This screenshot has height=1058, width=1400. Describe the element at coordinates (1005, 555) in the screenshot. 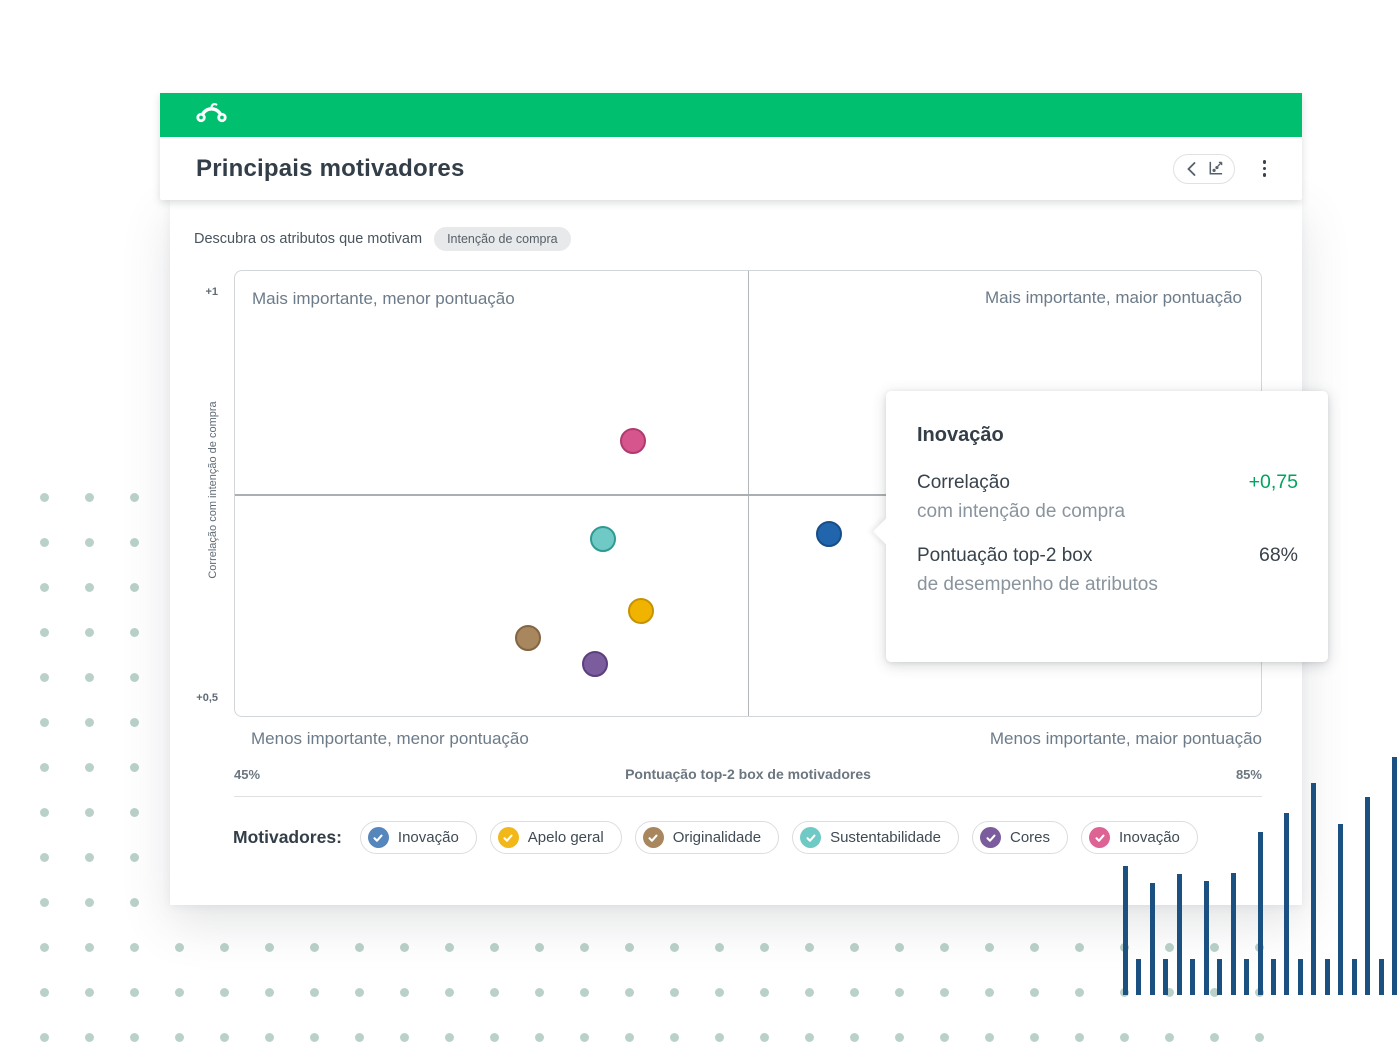

I see `tooltip-row-label: Pontuação top-2 box` at that location.